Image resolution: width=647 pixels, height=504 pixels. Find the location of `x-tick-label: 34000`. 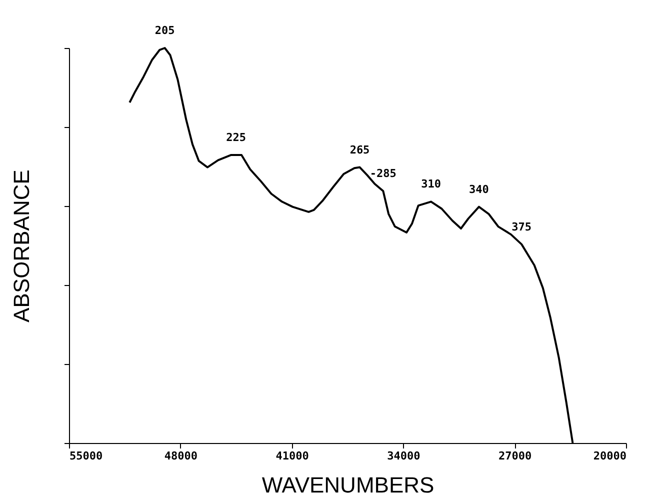

x-tick-label: 34000 is located at coordinates (403, 456).